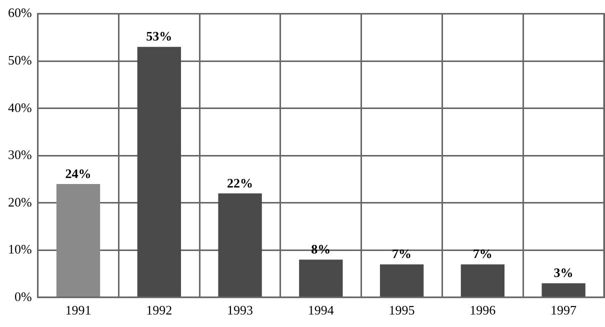  Describe the element at coordinates (20, 12) in the screenshot. I see `y-tick-label: 60%` at that location.